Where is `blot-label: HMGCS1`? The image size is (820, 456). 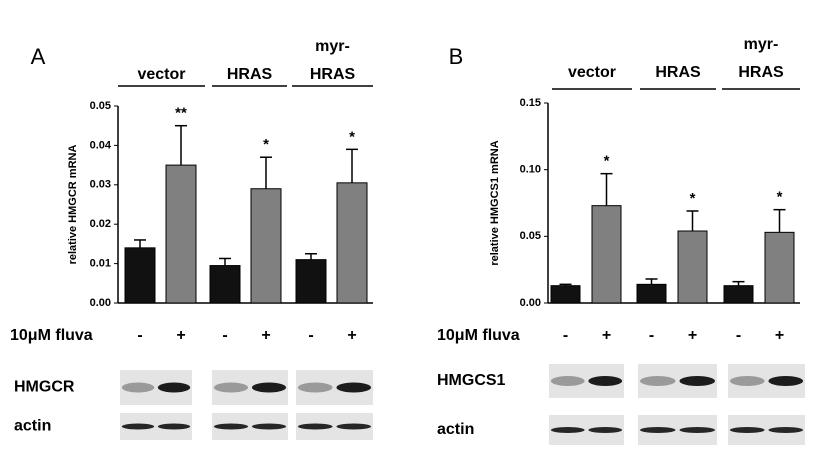 blot-label: HMGCS1 is located at coordinates (471, 380).